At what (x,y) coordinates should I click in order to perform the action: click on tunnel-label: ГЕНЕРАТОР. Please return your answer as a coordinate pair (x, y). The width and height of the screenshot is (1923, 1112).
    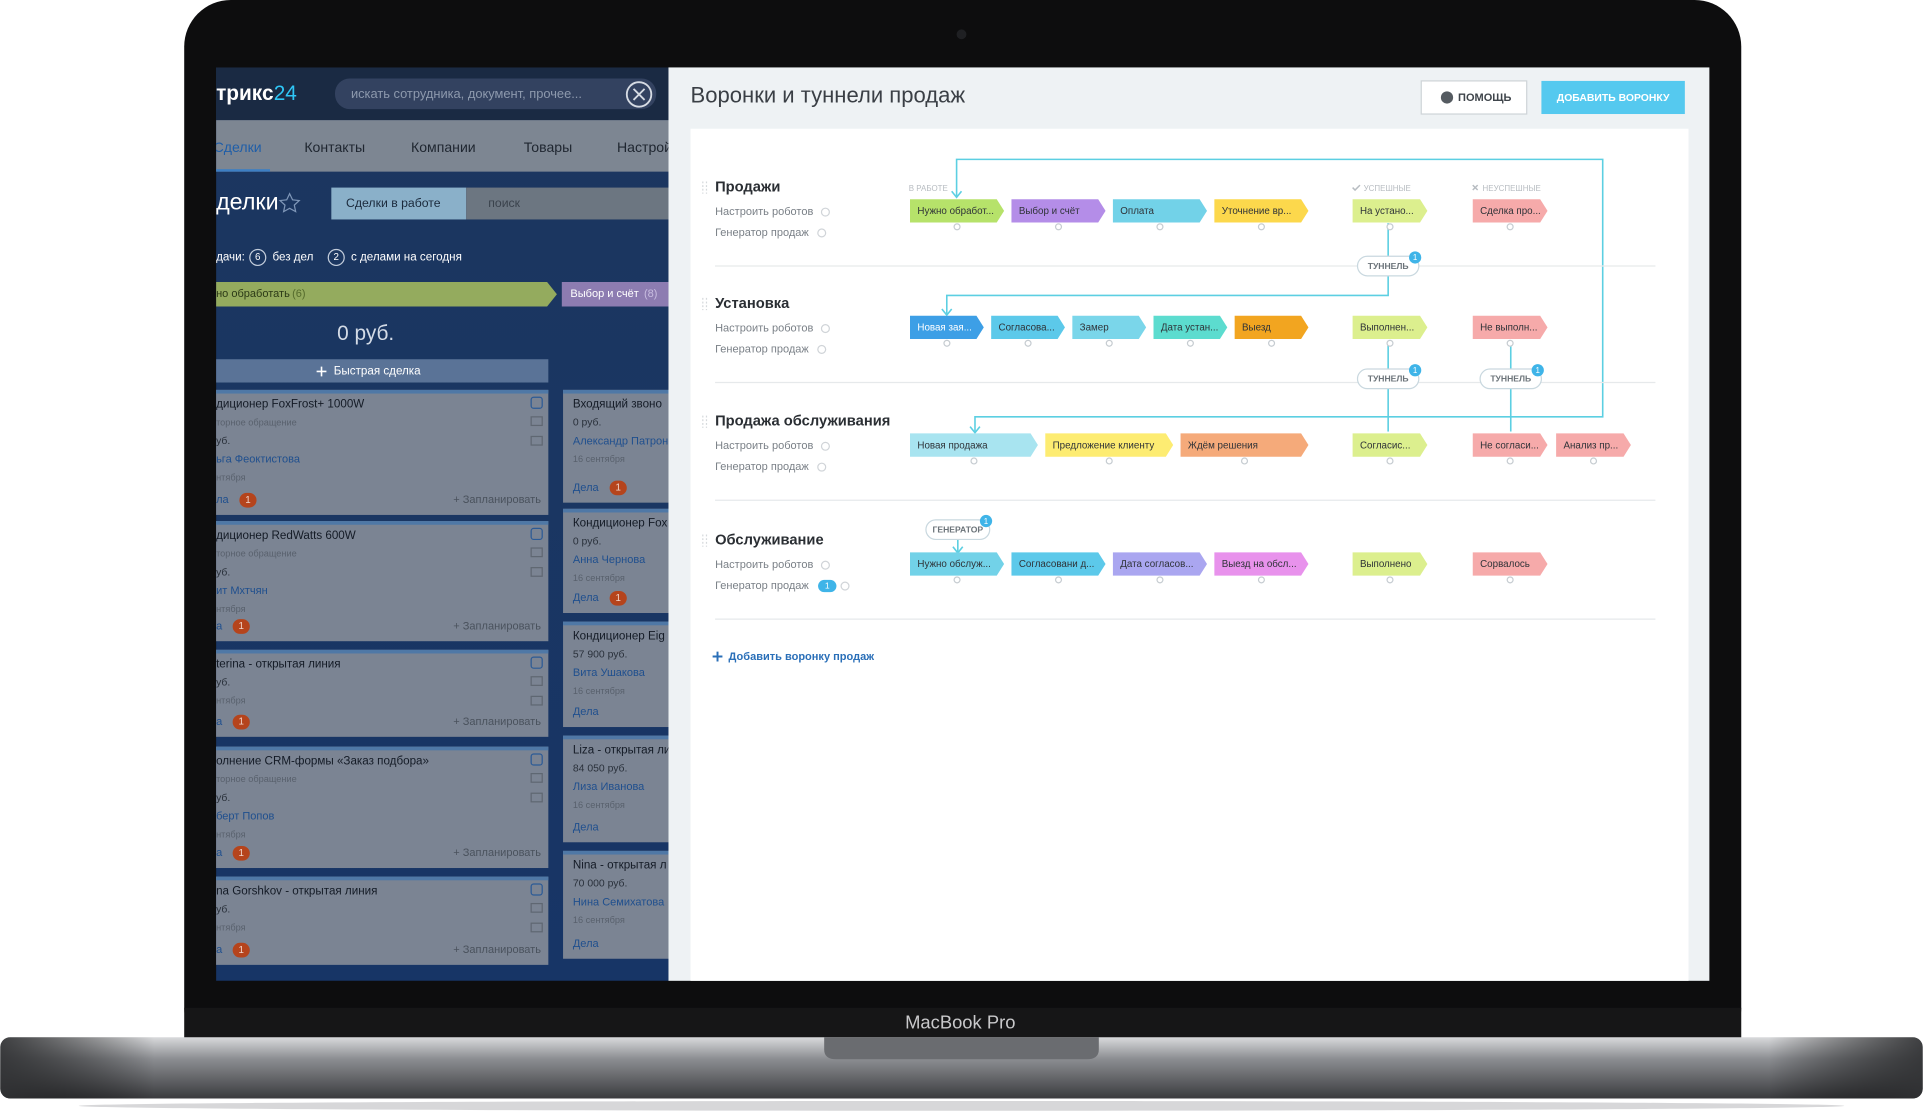
    Looking at the image, I should click on (957, 530).